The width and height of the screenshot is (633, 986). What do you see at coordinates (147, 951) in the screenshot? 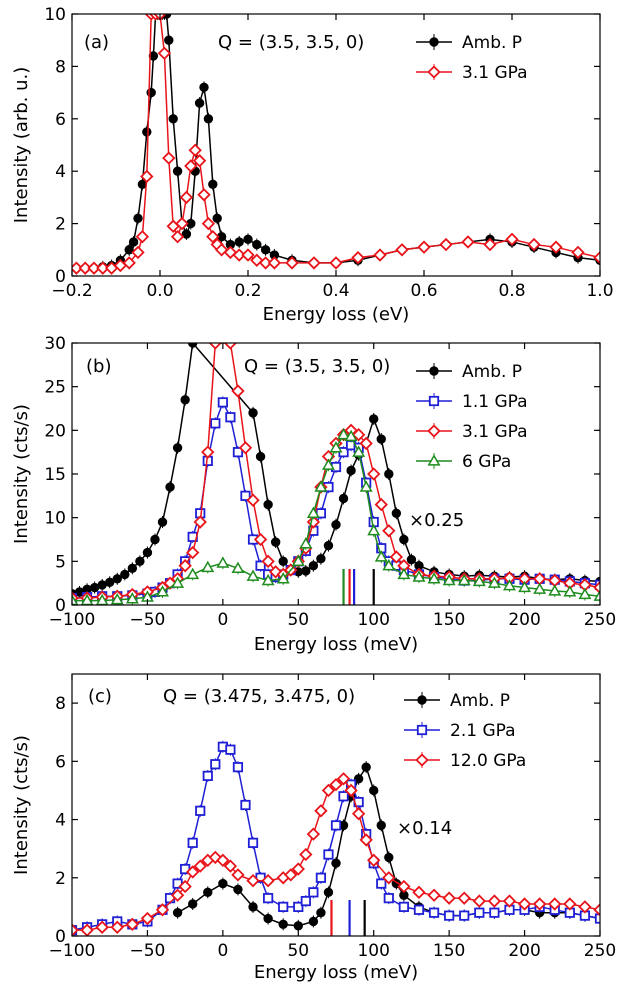
I see `panel-c-xtick-label: −50` at bounding box center [147, 951].